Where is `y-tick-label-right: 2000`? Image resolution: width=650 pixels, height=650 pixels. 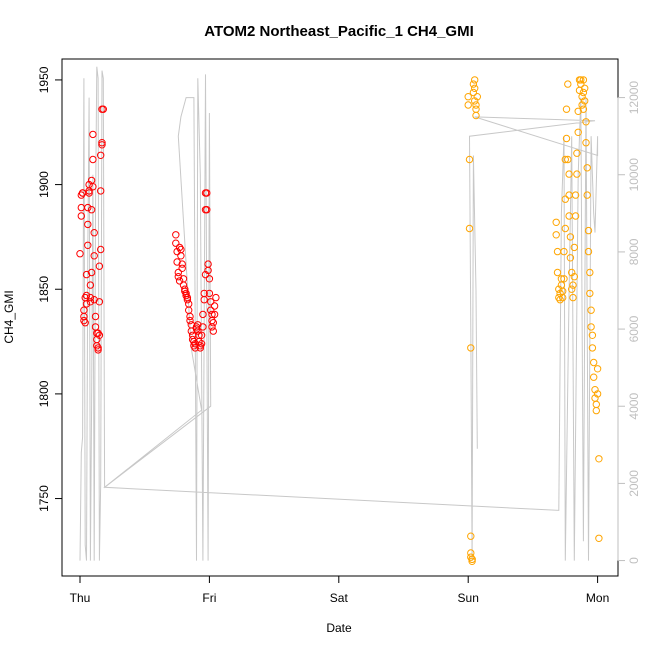
y-tick-label-right: 2000 is located at coordinates (634, 483).